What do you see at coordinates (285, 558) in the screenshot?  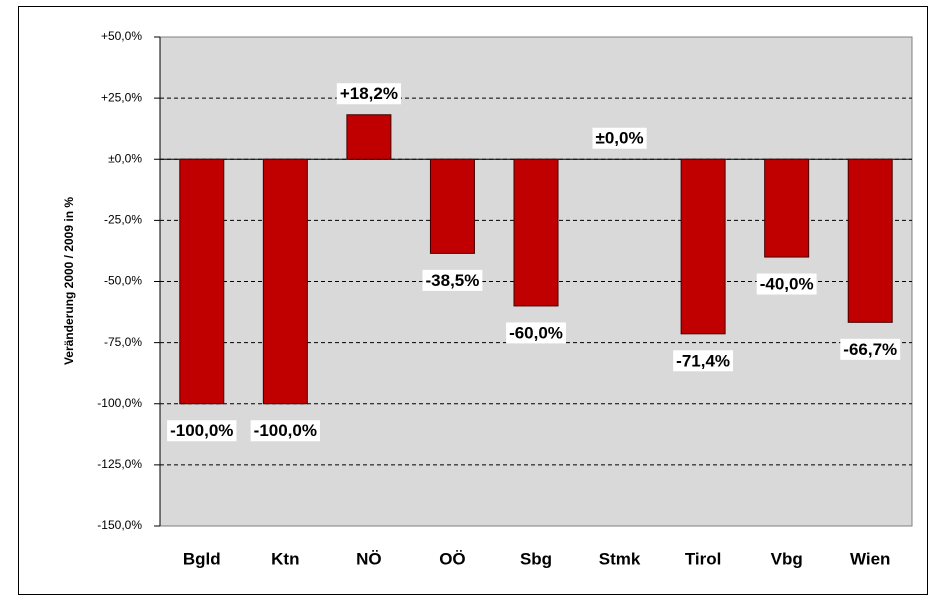 I see `x-tick-label: Ktn` at bounding box center [285, 558].